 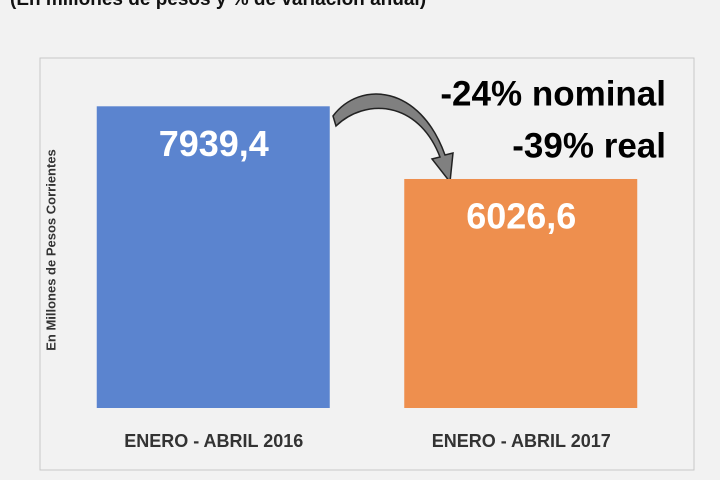 I want to click on y-axis-label: En Millones de Pesos Corrientes, so click(x=50, y=250).